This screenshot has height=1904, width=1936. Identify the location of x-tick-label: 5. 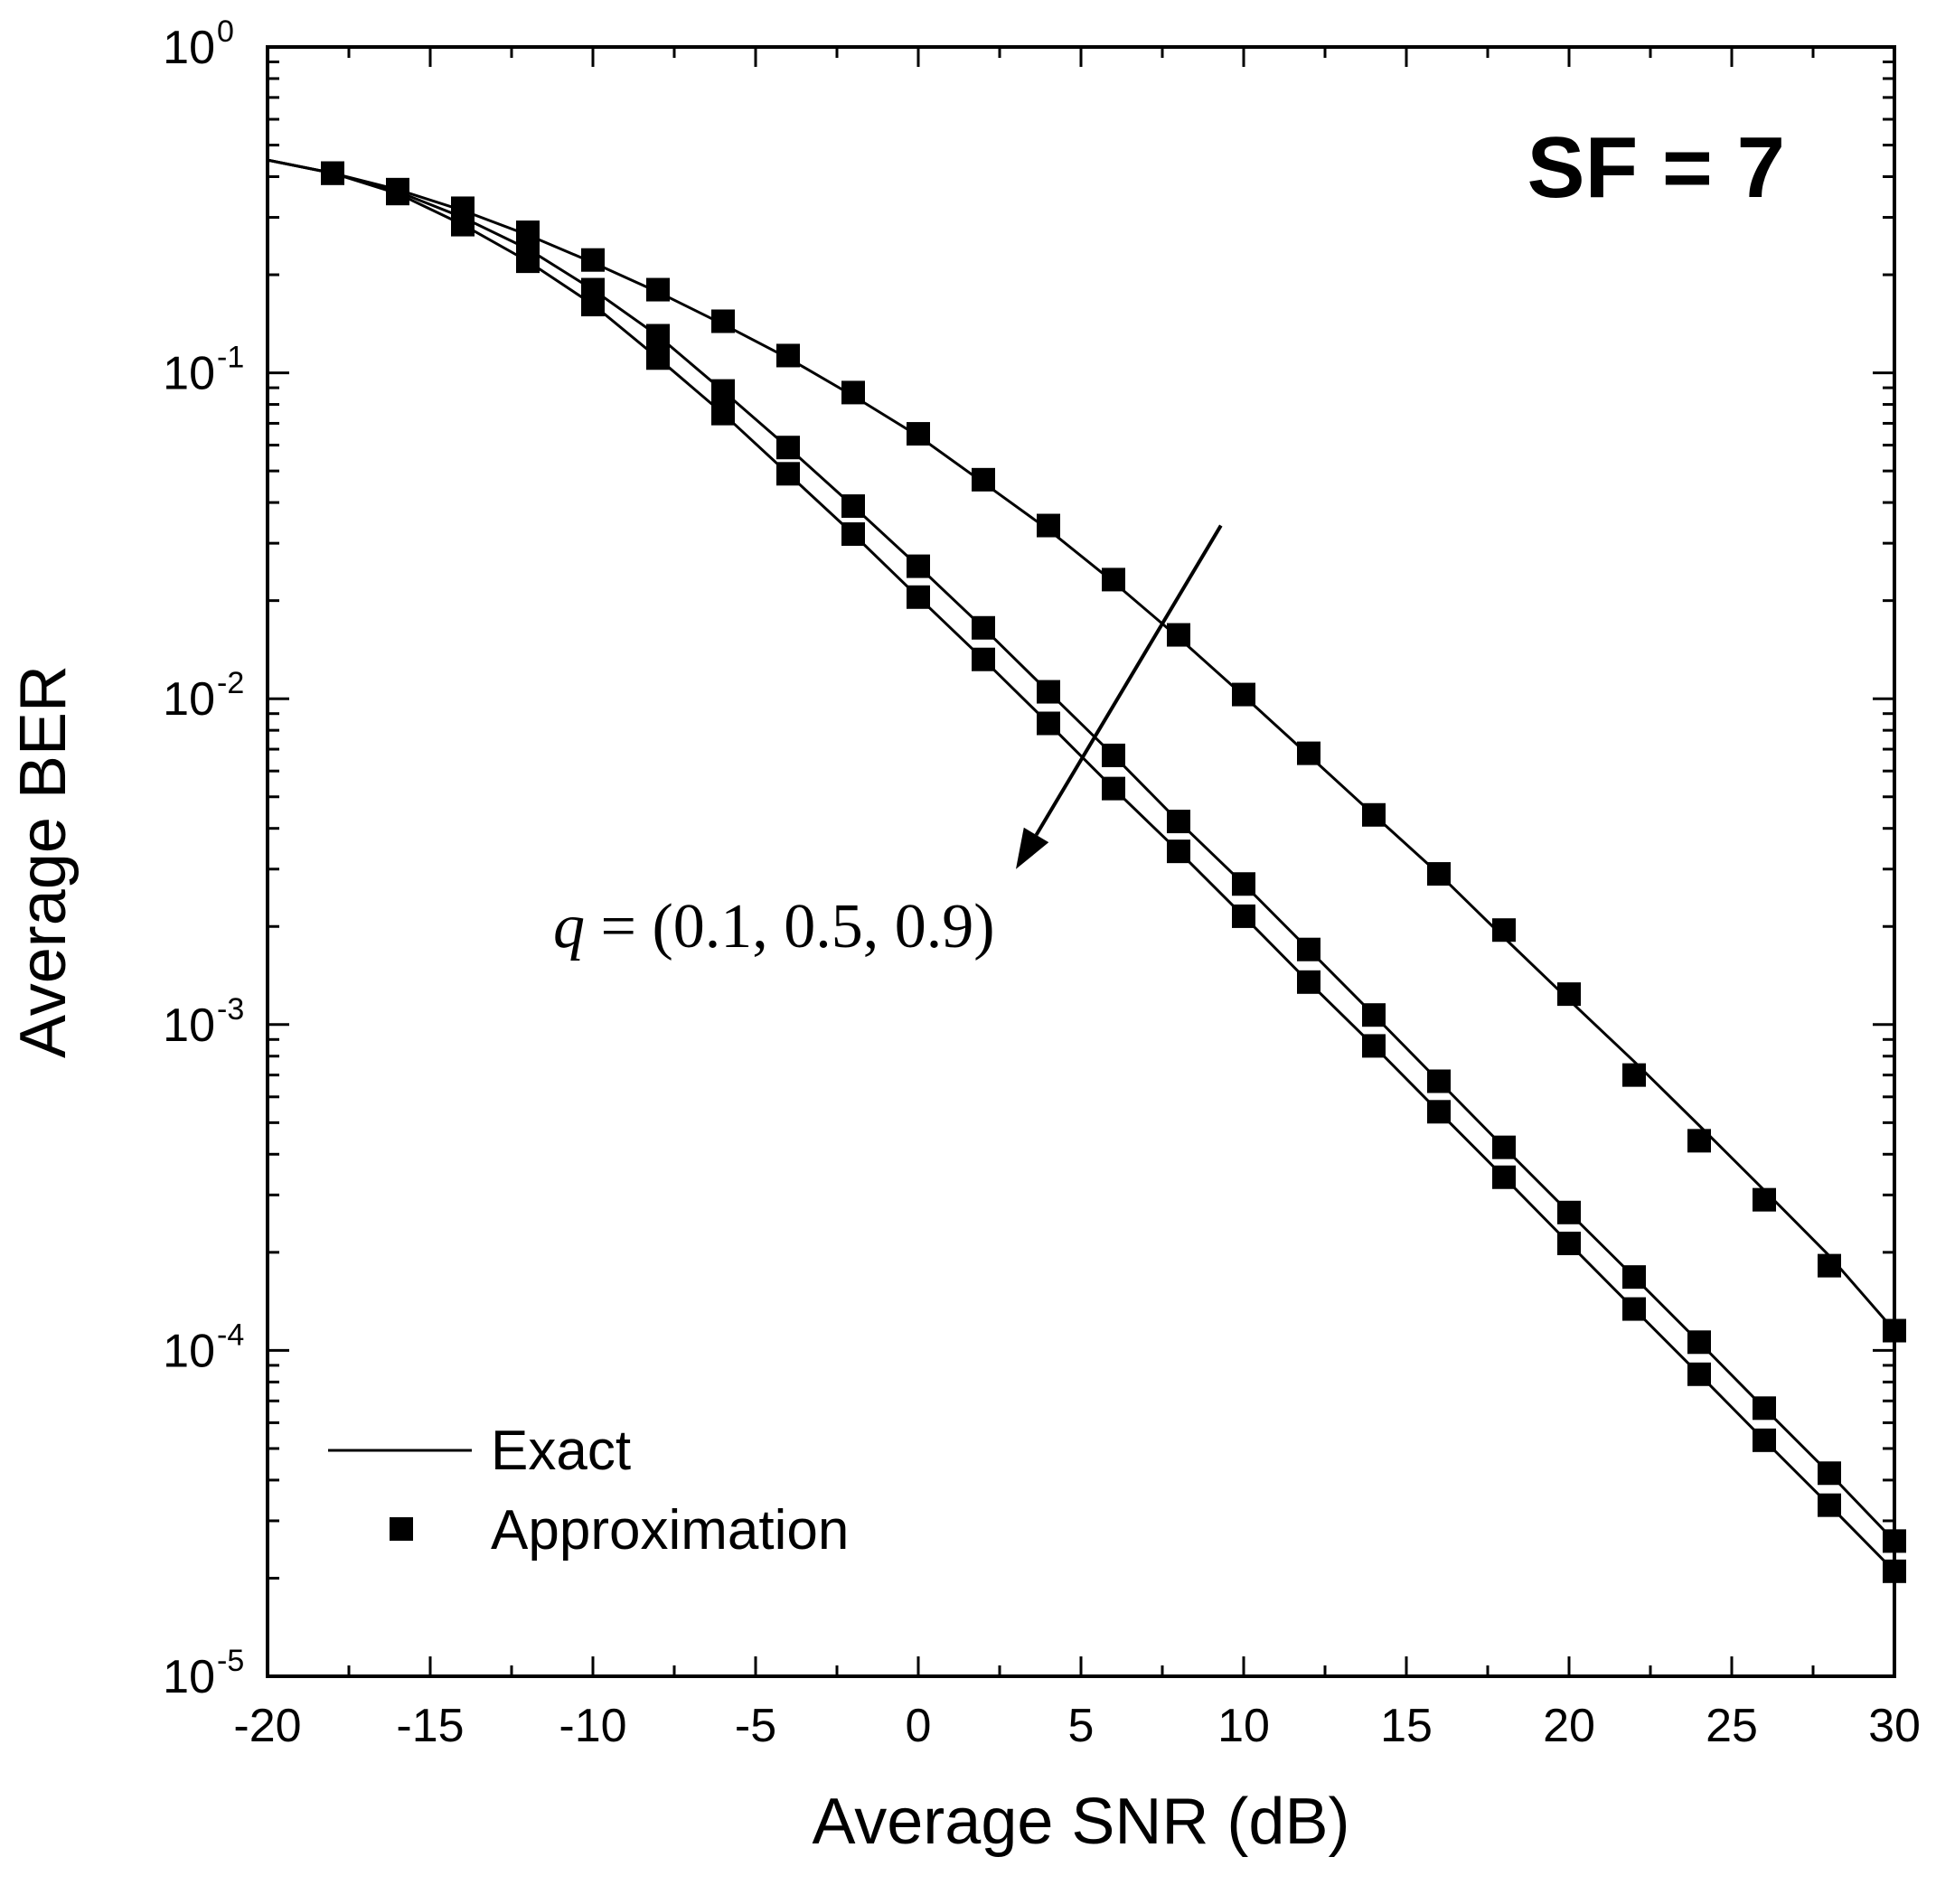
(1081, 1726).